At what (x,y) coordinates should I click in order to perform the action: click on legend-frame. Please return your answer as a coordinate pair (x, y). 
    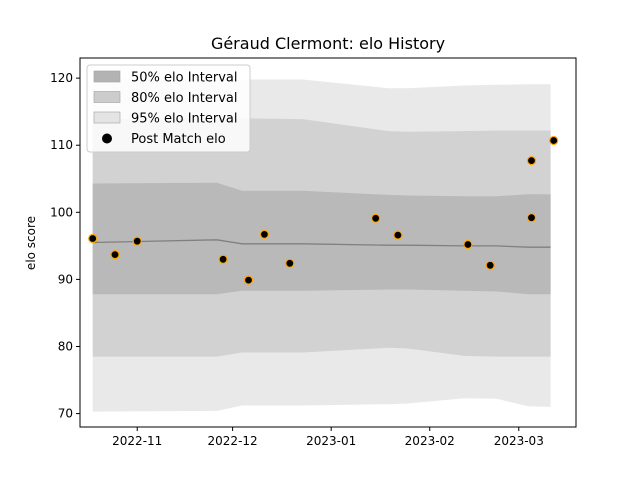
    Looking at the image, I should click on (168, 108).